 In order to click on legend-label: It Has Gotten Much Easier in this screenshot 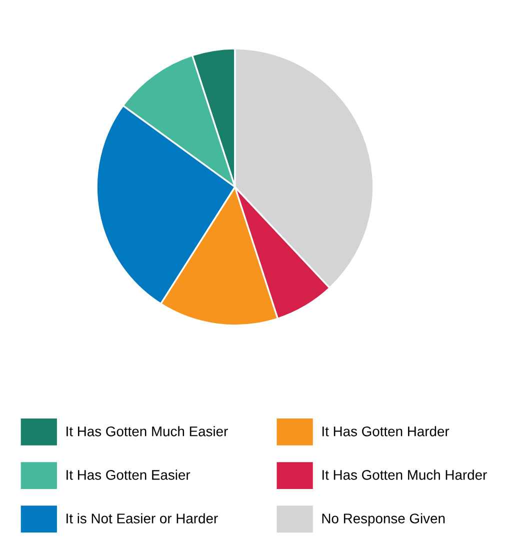, I will do `click(147, 431)`.